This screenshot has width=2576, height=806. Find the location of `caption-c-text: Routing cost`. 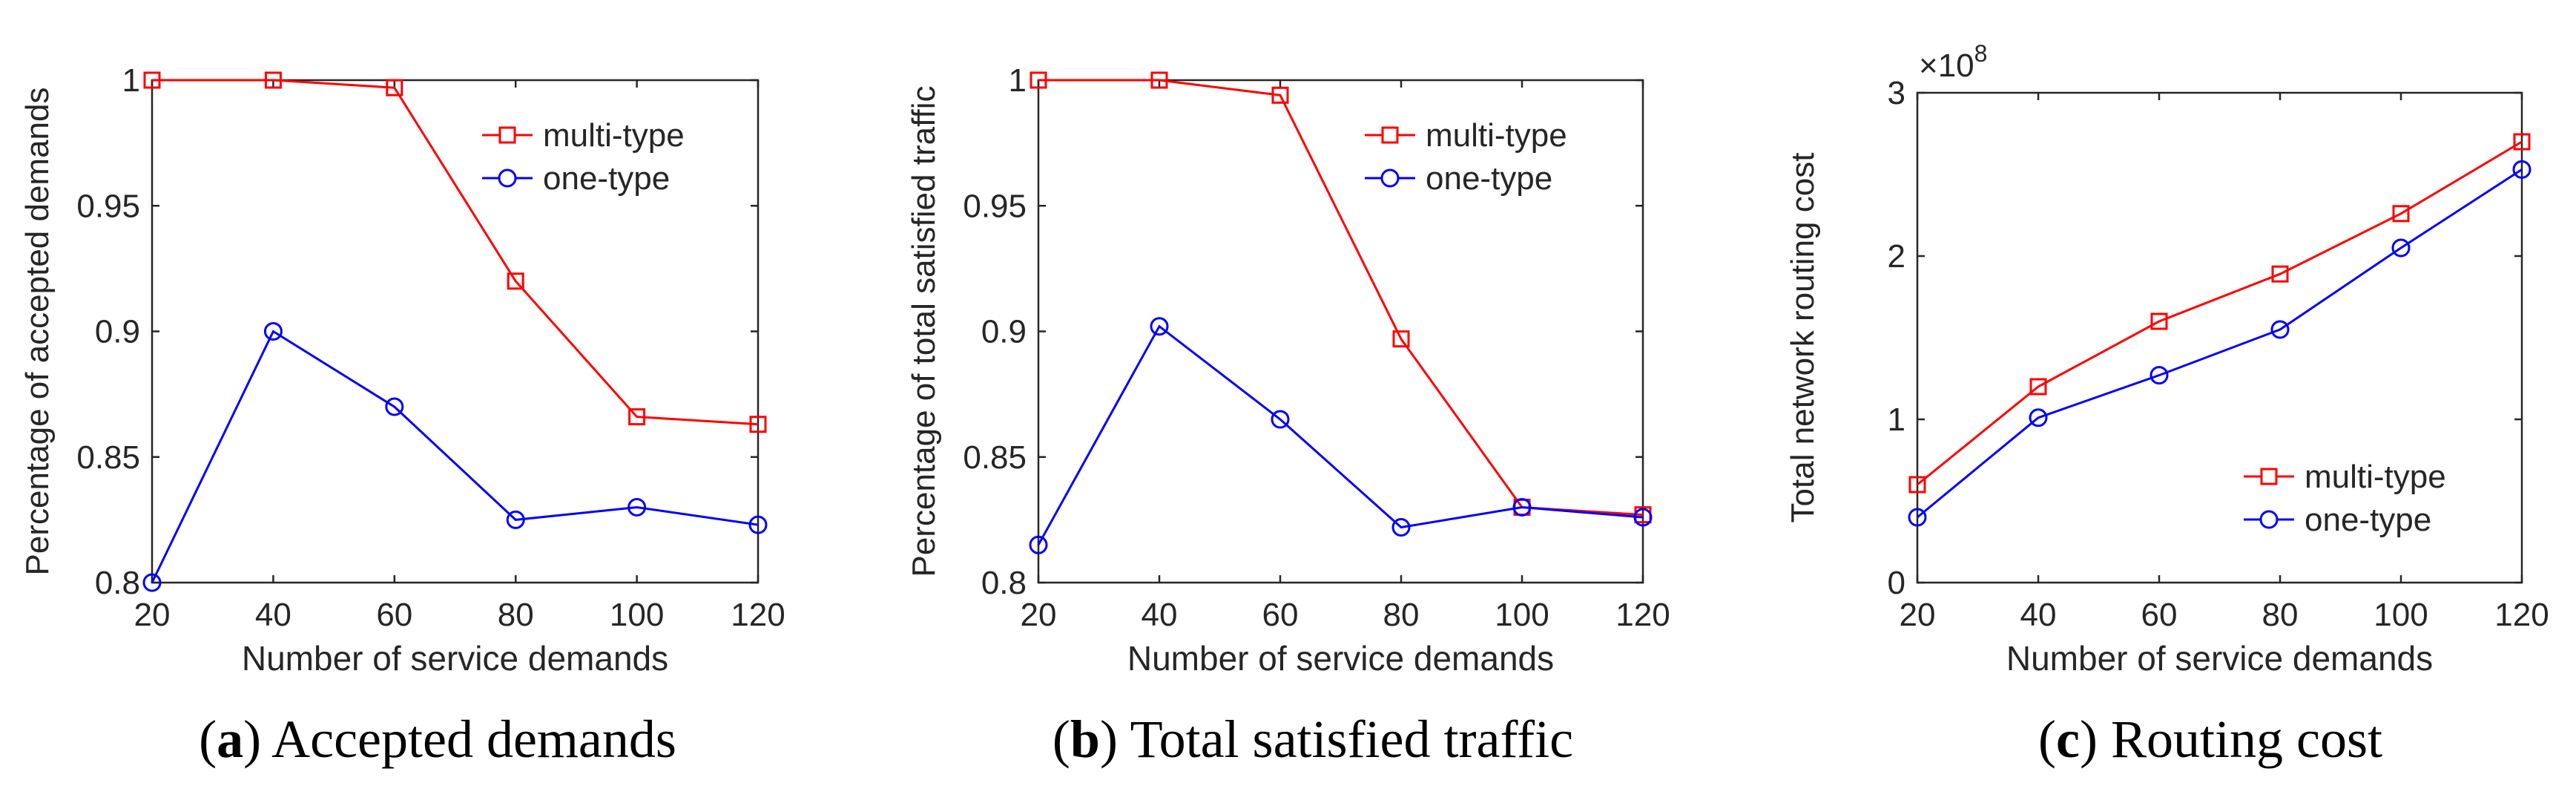

caption-c-text: Routing cost is located at coordinates (2246, 739).